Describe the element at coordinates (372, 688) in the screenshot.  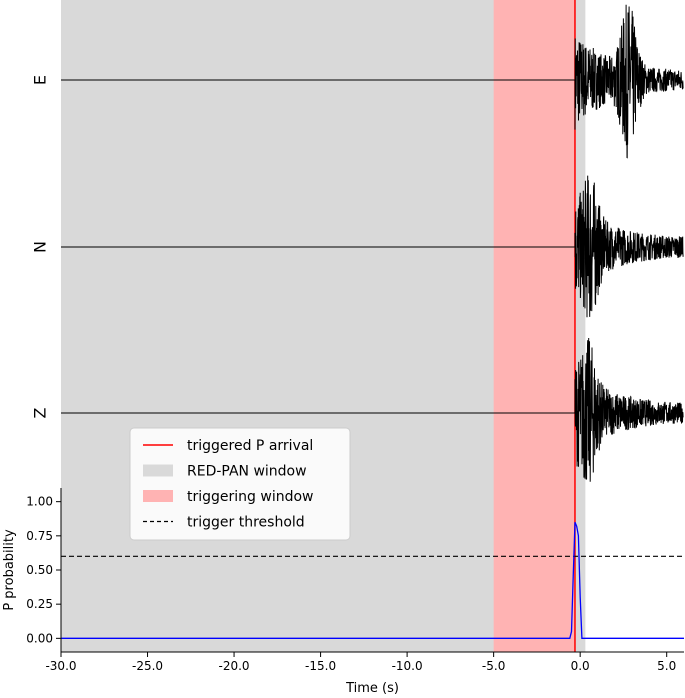
I see `x-axis-label: Time (s)` at that location.